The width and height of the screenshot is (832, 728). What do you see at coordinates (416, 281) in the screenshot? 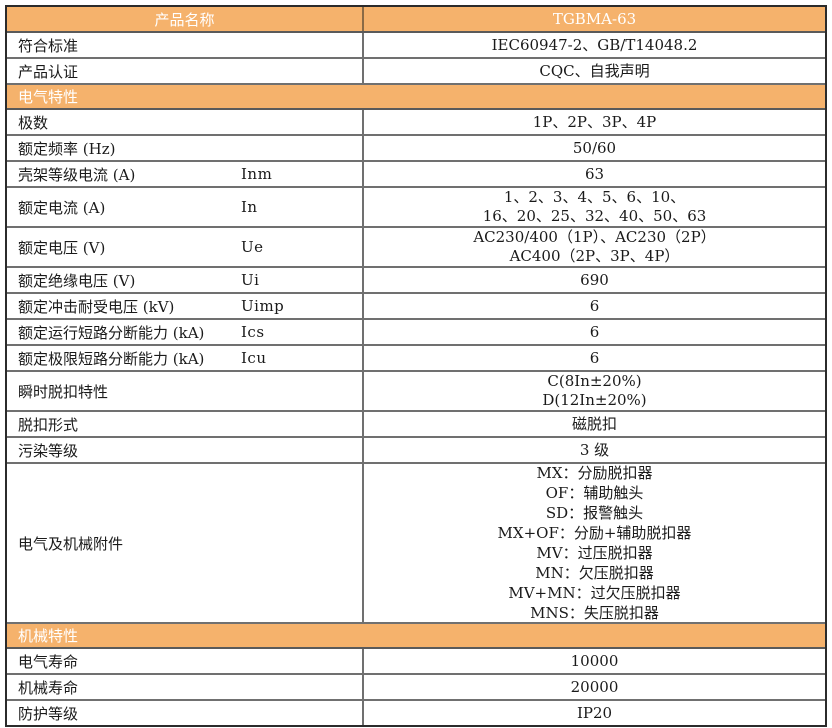
I see `table-row: 额定绝缘电压 (V) Ui 690` at bounding box center [416, 281].